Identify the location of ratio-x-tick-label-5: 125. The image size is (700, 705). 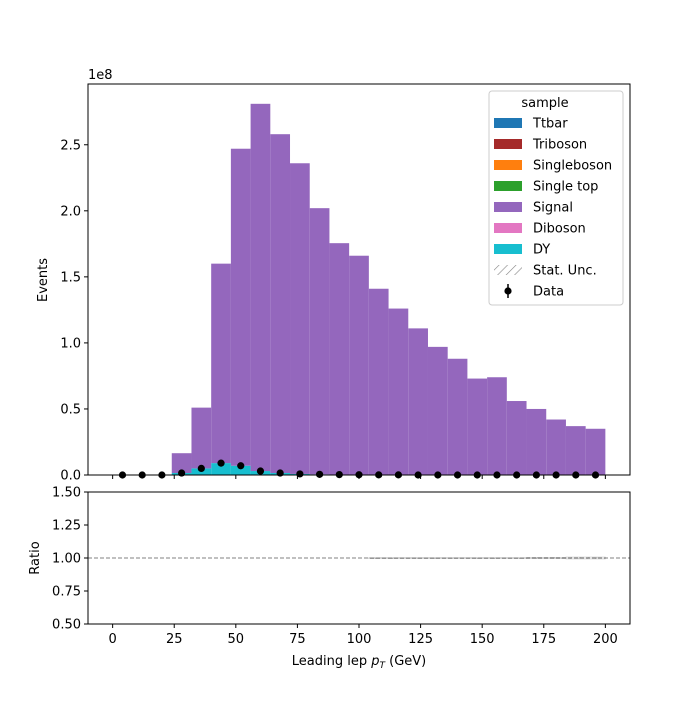
(420, 639).